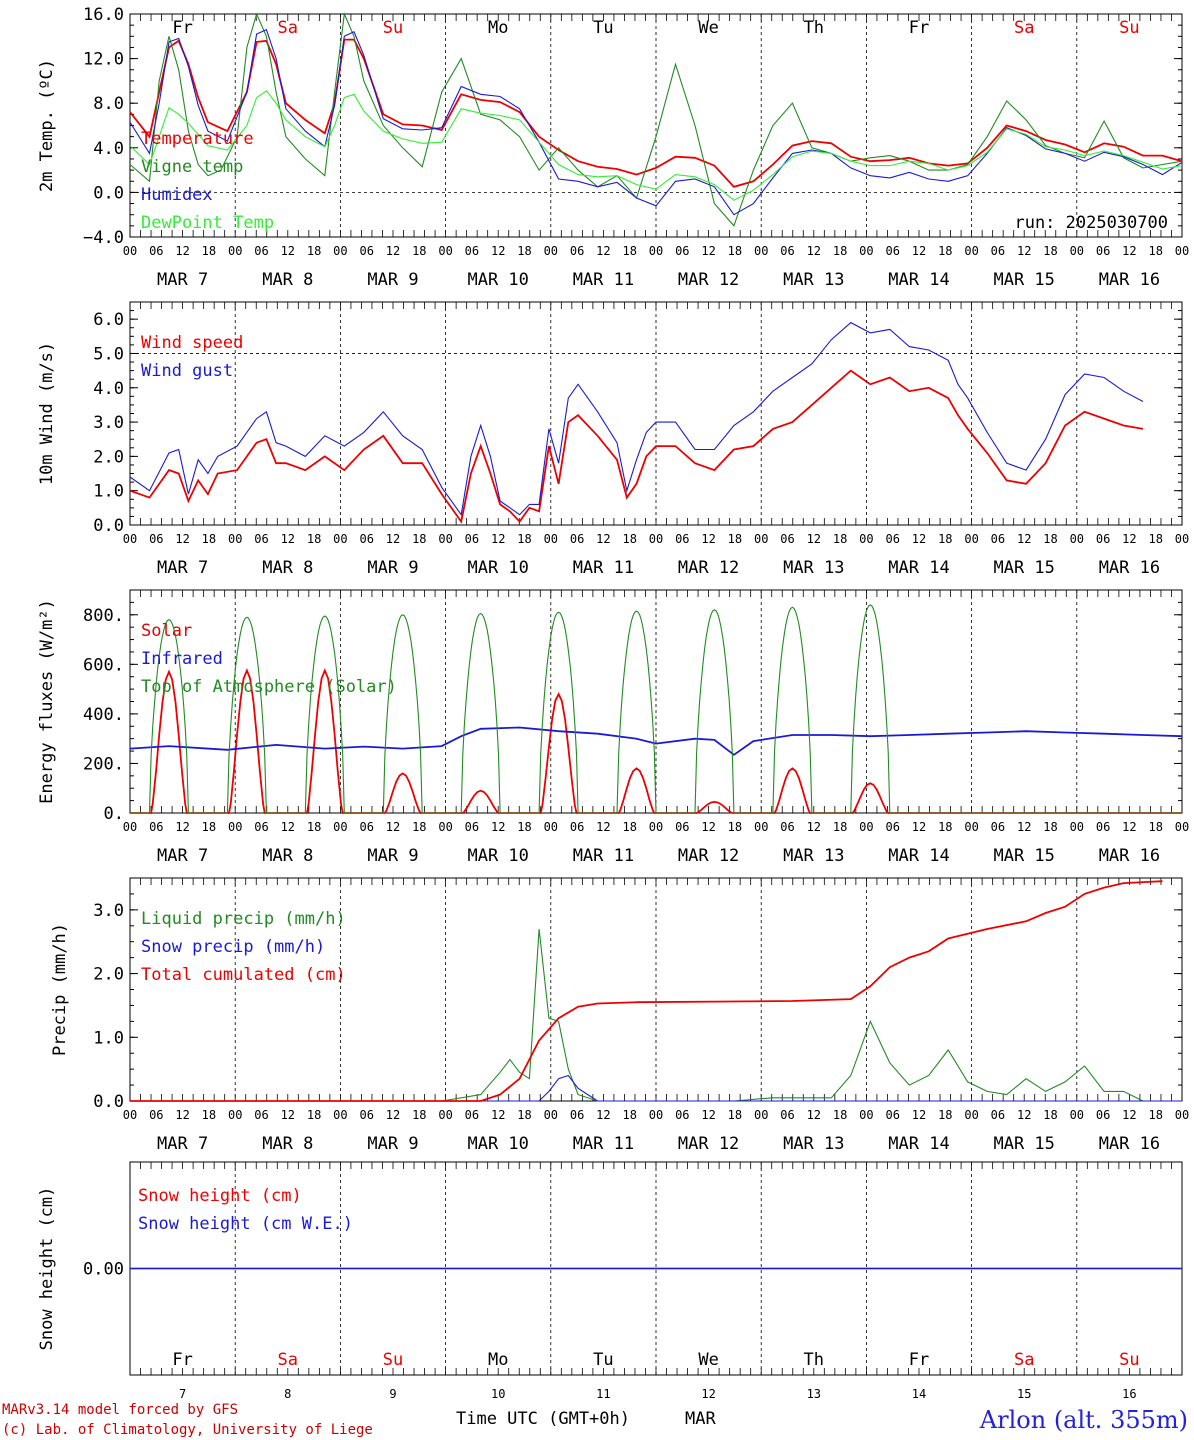 The image size is (1194, 1440). What do you see at coordinates (919, 1394) in the screenshot?
I see `day-number: 14` at bounding box center [919, 1394].